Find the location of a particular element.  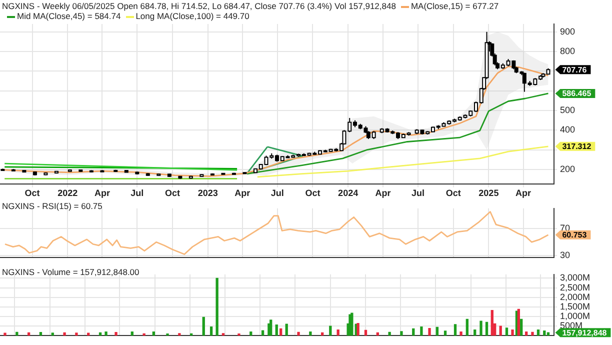

y-tick-label: 400 is located at coordinates (568, 129).